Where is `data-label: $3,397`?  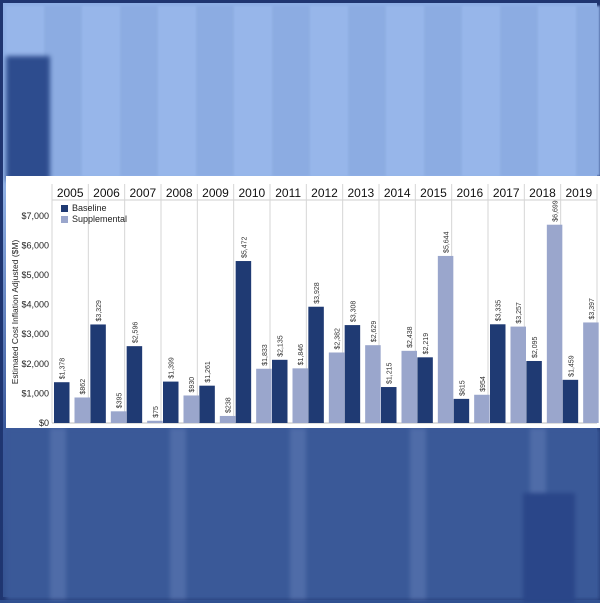 data-label: $3,397 is located at coordinates (592, 309).